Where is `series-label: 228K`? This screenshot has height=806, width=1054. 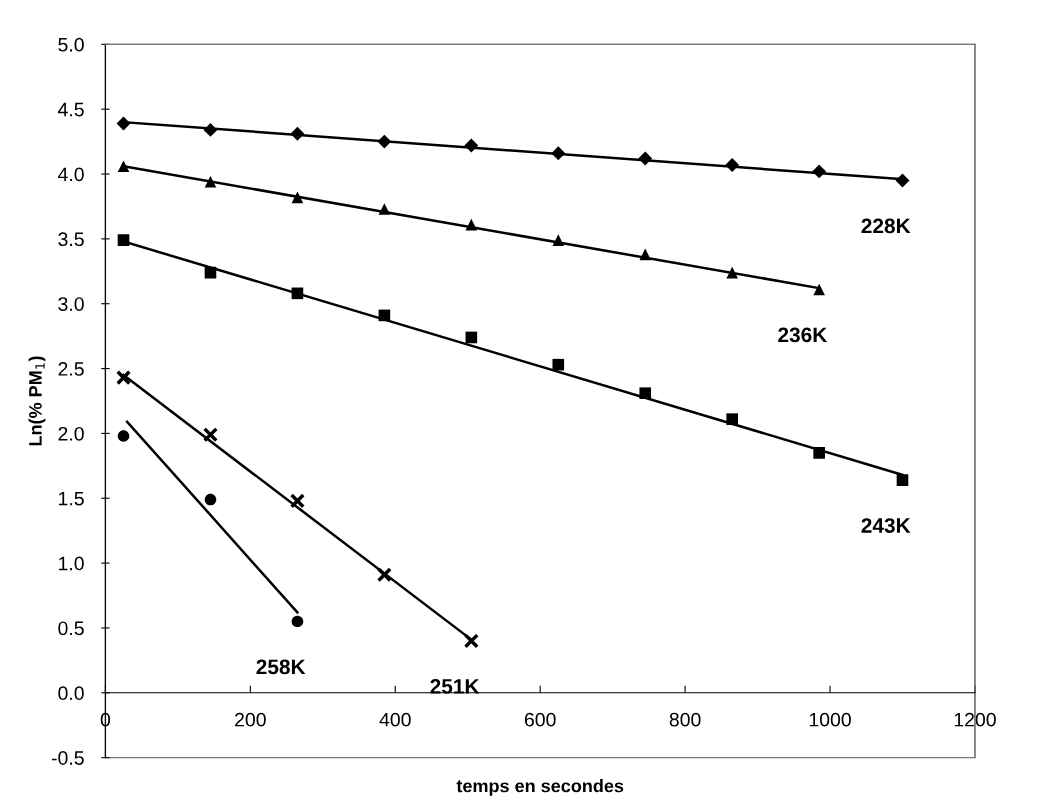 series-label: 228K is located at coordinates (886, 226).